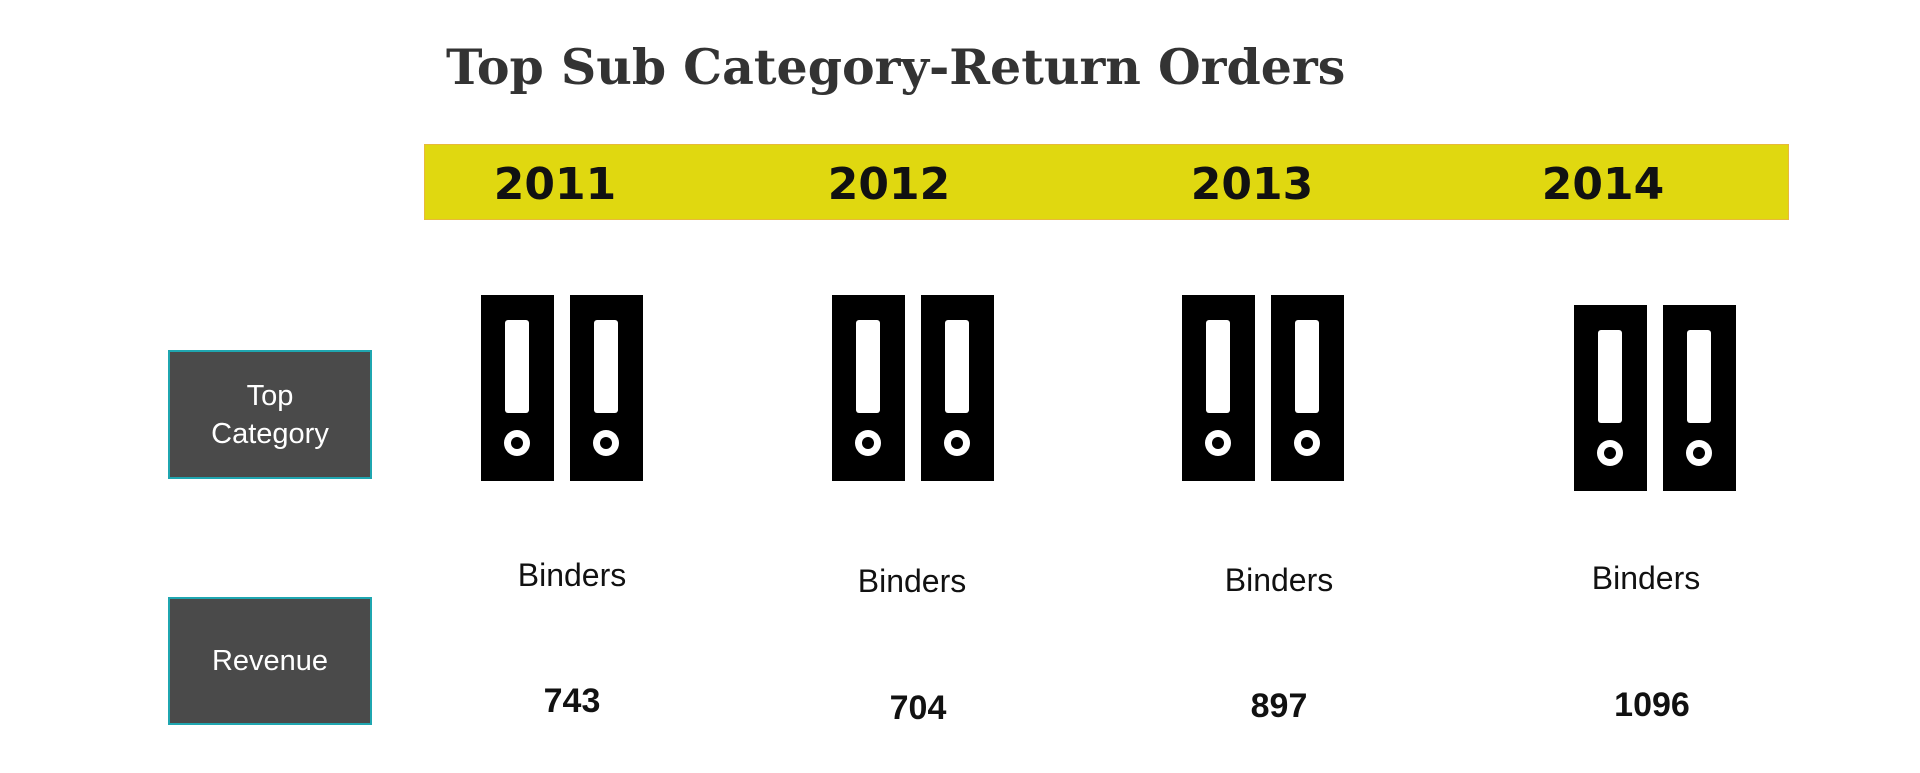 The height and width of the screenshot is (773, 1920). I want to click on category-label-2011: Binders, so click(572, 575).